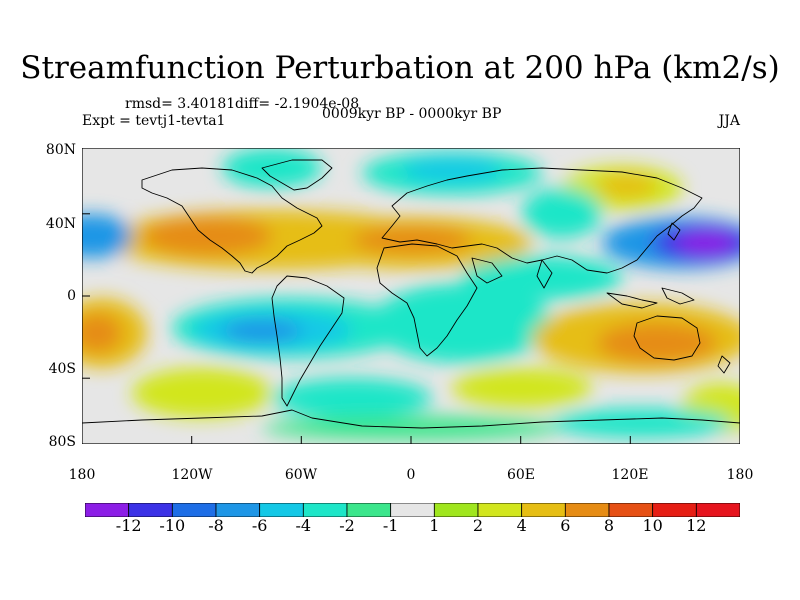 The width and height of the screenshot is (800, 600). What do you see at coordinates (729, 121) in the screenshot?
I see `season-label: JJA` at bounding box center [729, 121].